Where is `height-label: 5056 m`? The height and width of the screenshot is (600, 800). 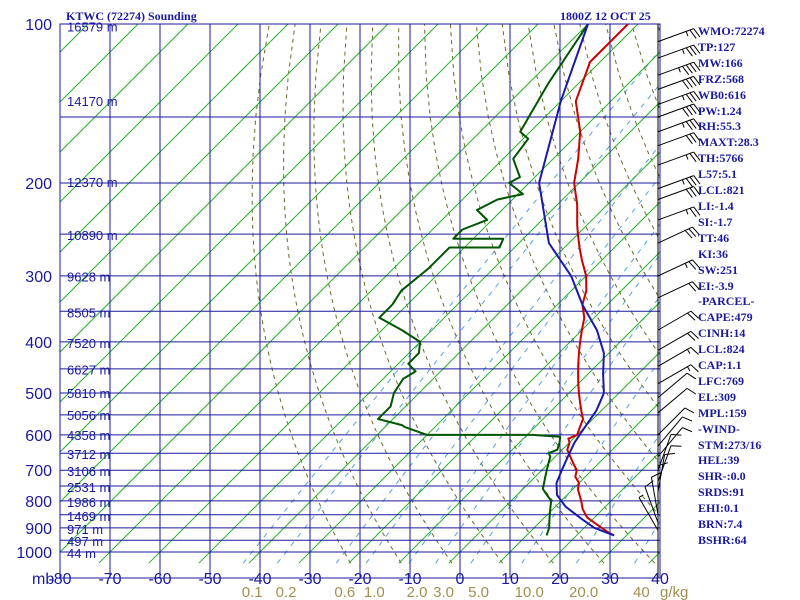
height-label: 5056 m is located at coordinates (88, 415).